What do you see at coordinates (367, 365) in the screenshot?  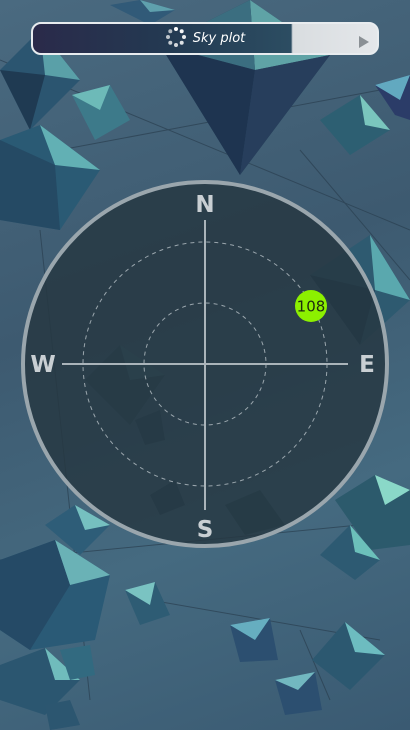 I see `compass-east-label: E` at bounding box center [367, 365].